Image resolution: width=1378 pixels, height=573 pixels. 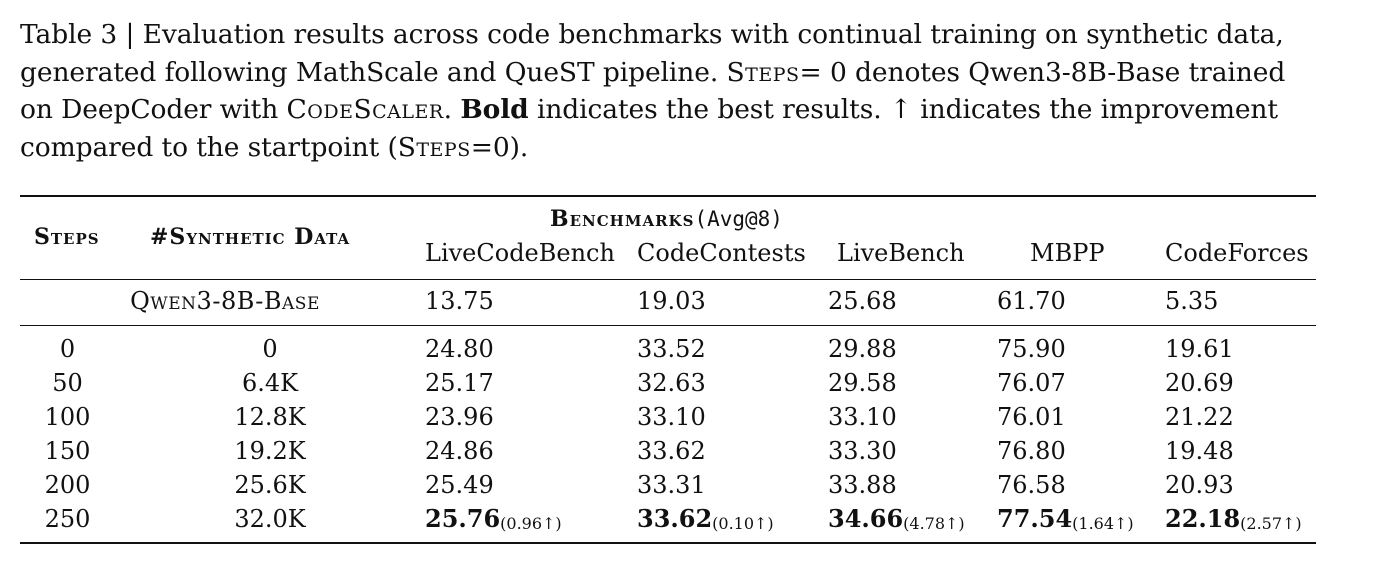 What do you see at coordinates (896, 518) in the screenshot?
I see `best-livebench: 34.66(4.78↑)` at bounding box center [896, 518].